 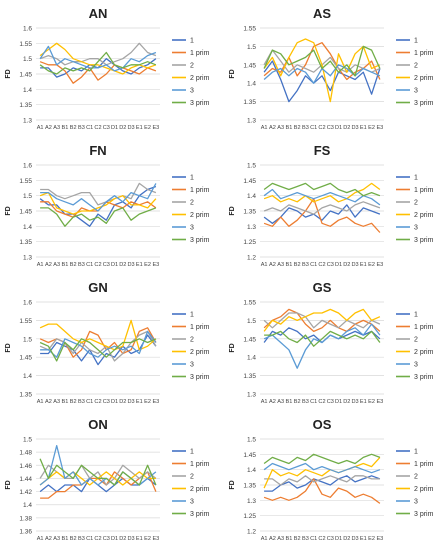 What do you see at coordinates (322, 424) in the screenshot?
I see `chart-title: OS` at bounding box center [322, 424].